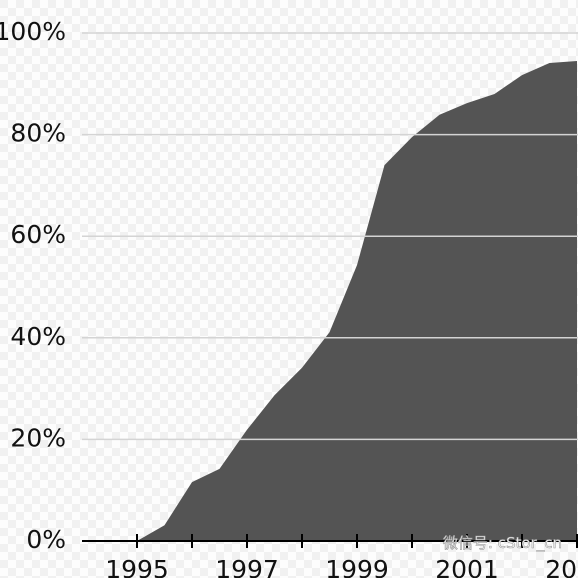  Describe the element at coordinates (33, 31) in the screenshot. I see `y-tick-label: 100%` at that location.